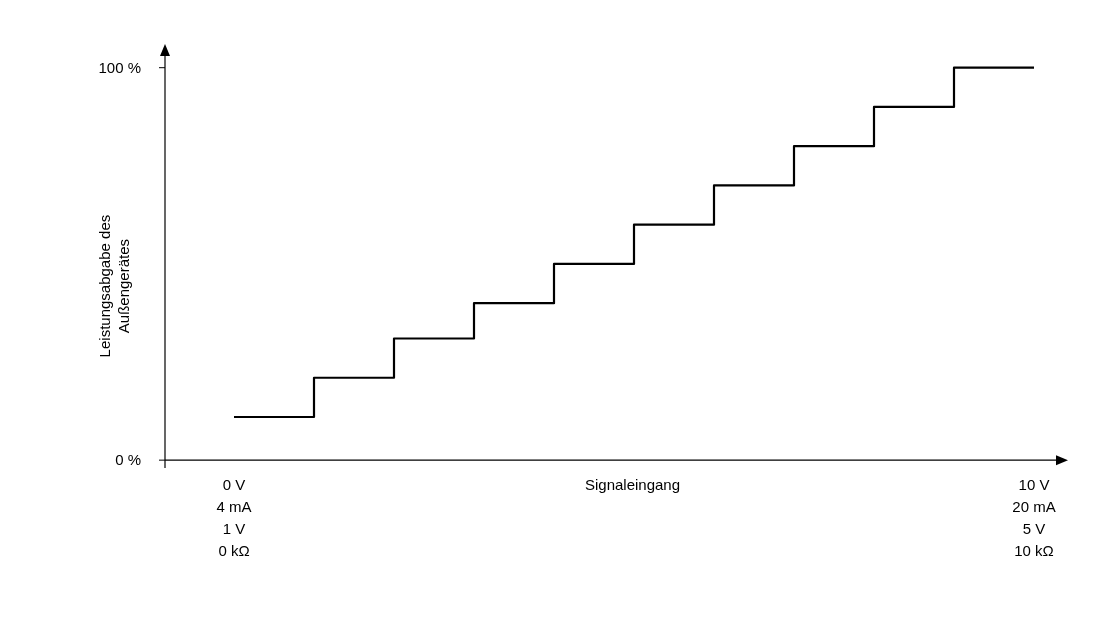  I want to click on x-axis-title: Signaleingang, so click(632, 485).